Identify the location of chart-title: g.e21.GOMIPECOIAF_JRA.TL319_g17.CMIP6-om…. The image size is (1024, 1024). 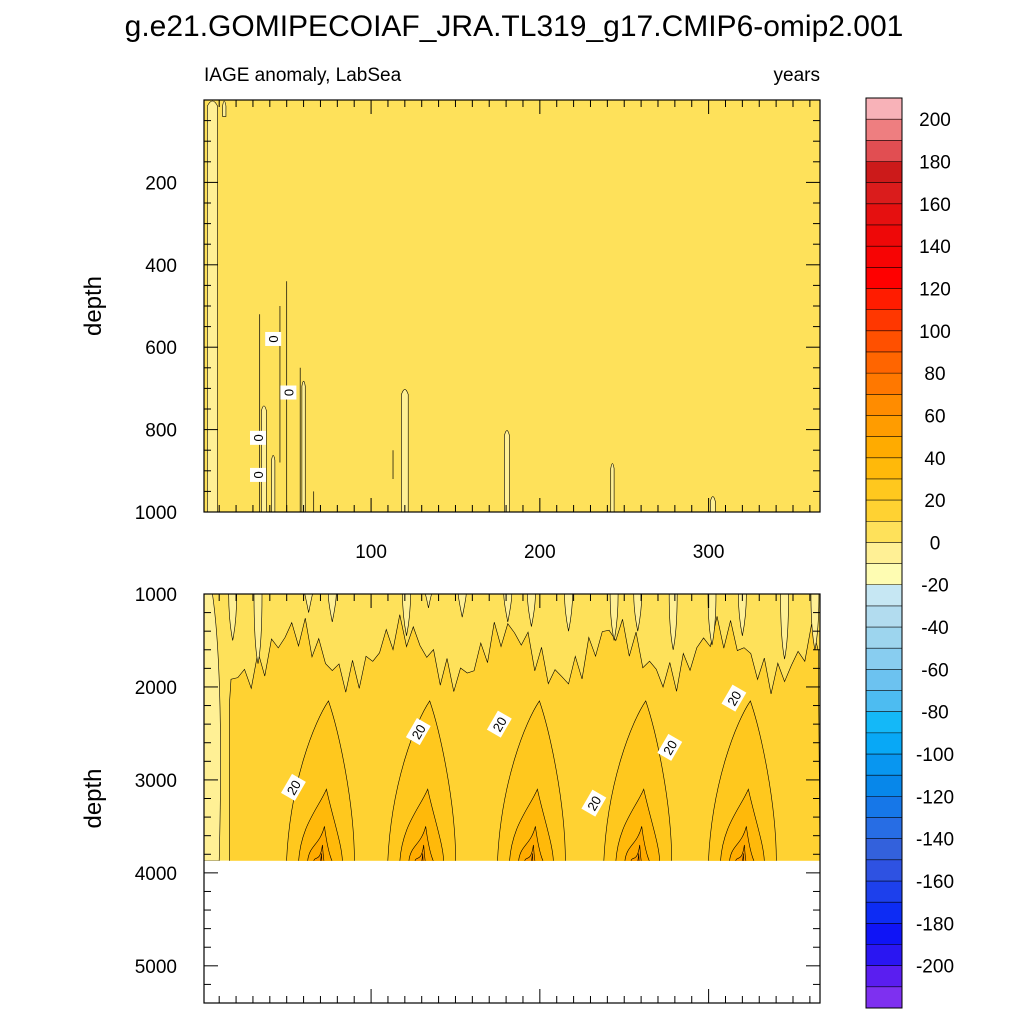
(514, 26).